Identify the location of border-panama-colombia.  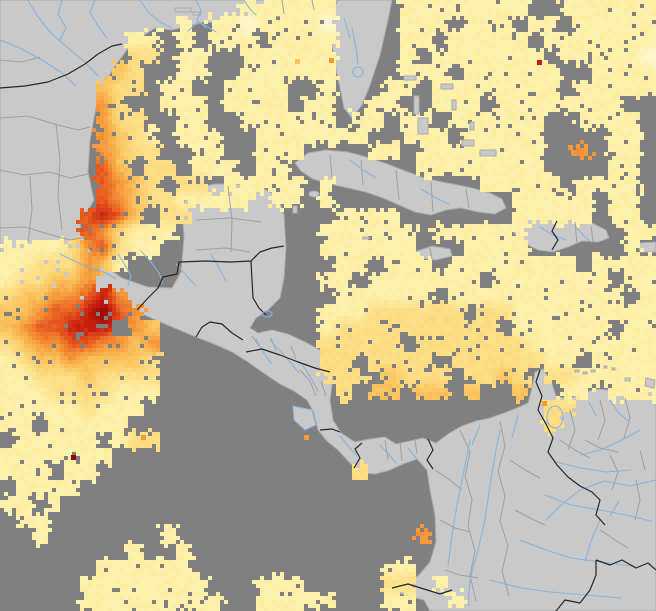
(430, 454).